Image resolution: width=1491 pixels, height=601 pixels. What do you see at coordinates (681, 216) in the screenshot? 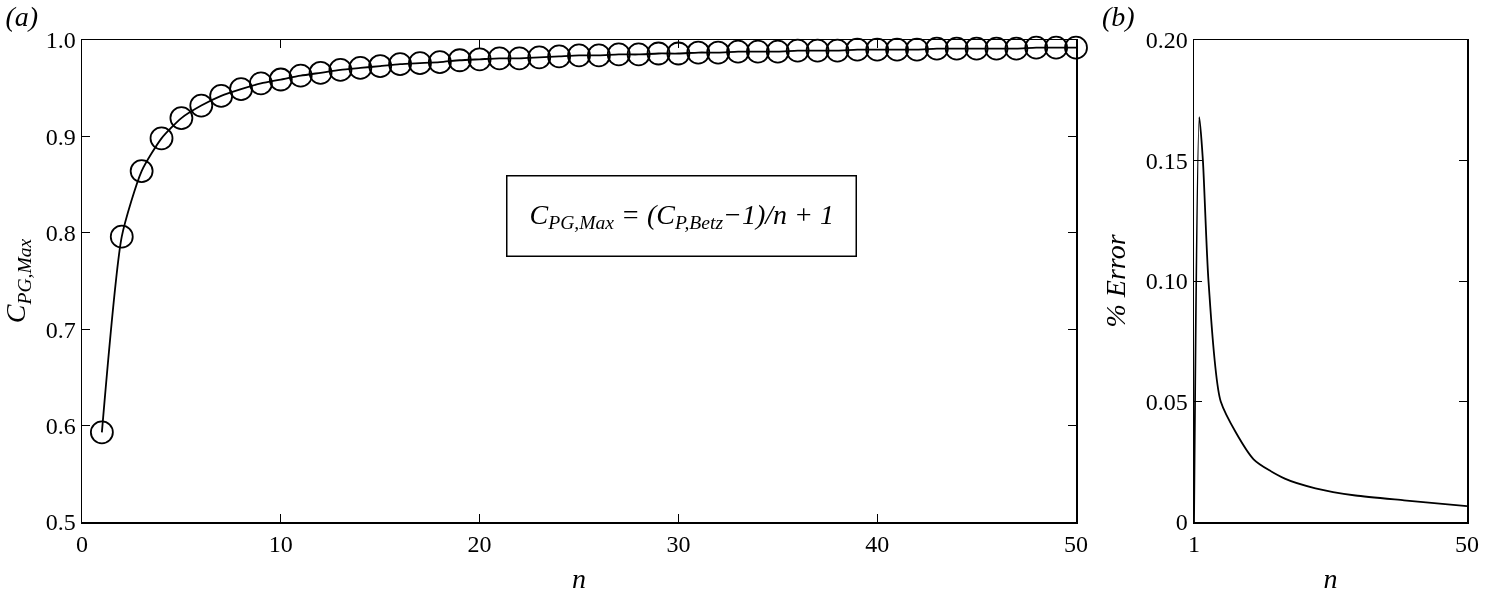
I see `annotation: C$_{PG,Max}$ = (C$_{P,Betz}$−1)/n + 1` at bounding box center [681, 216].